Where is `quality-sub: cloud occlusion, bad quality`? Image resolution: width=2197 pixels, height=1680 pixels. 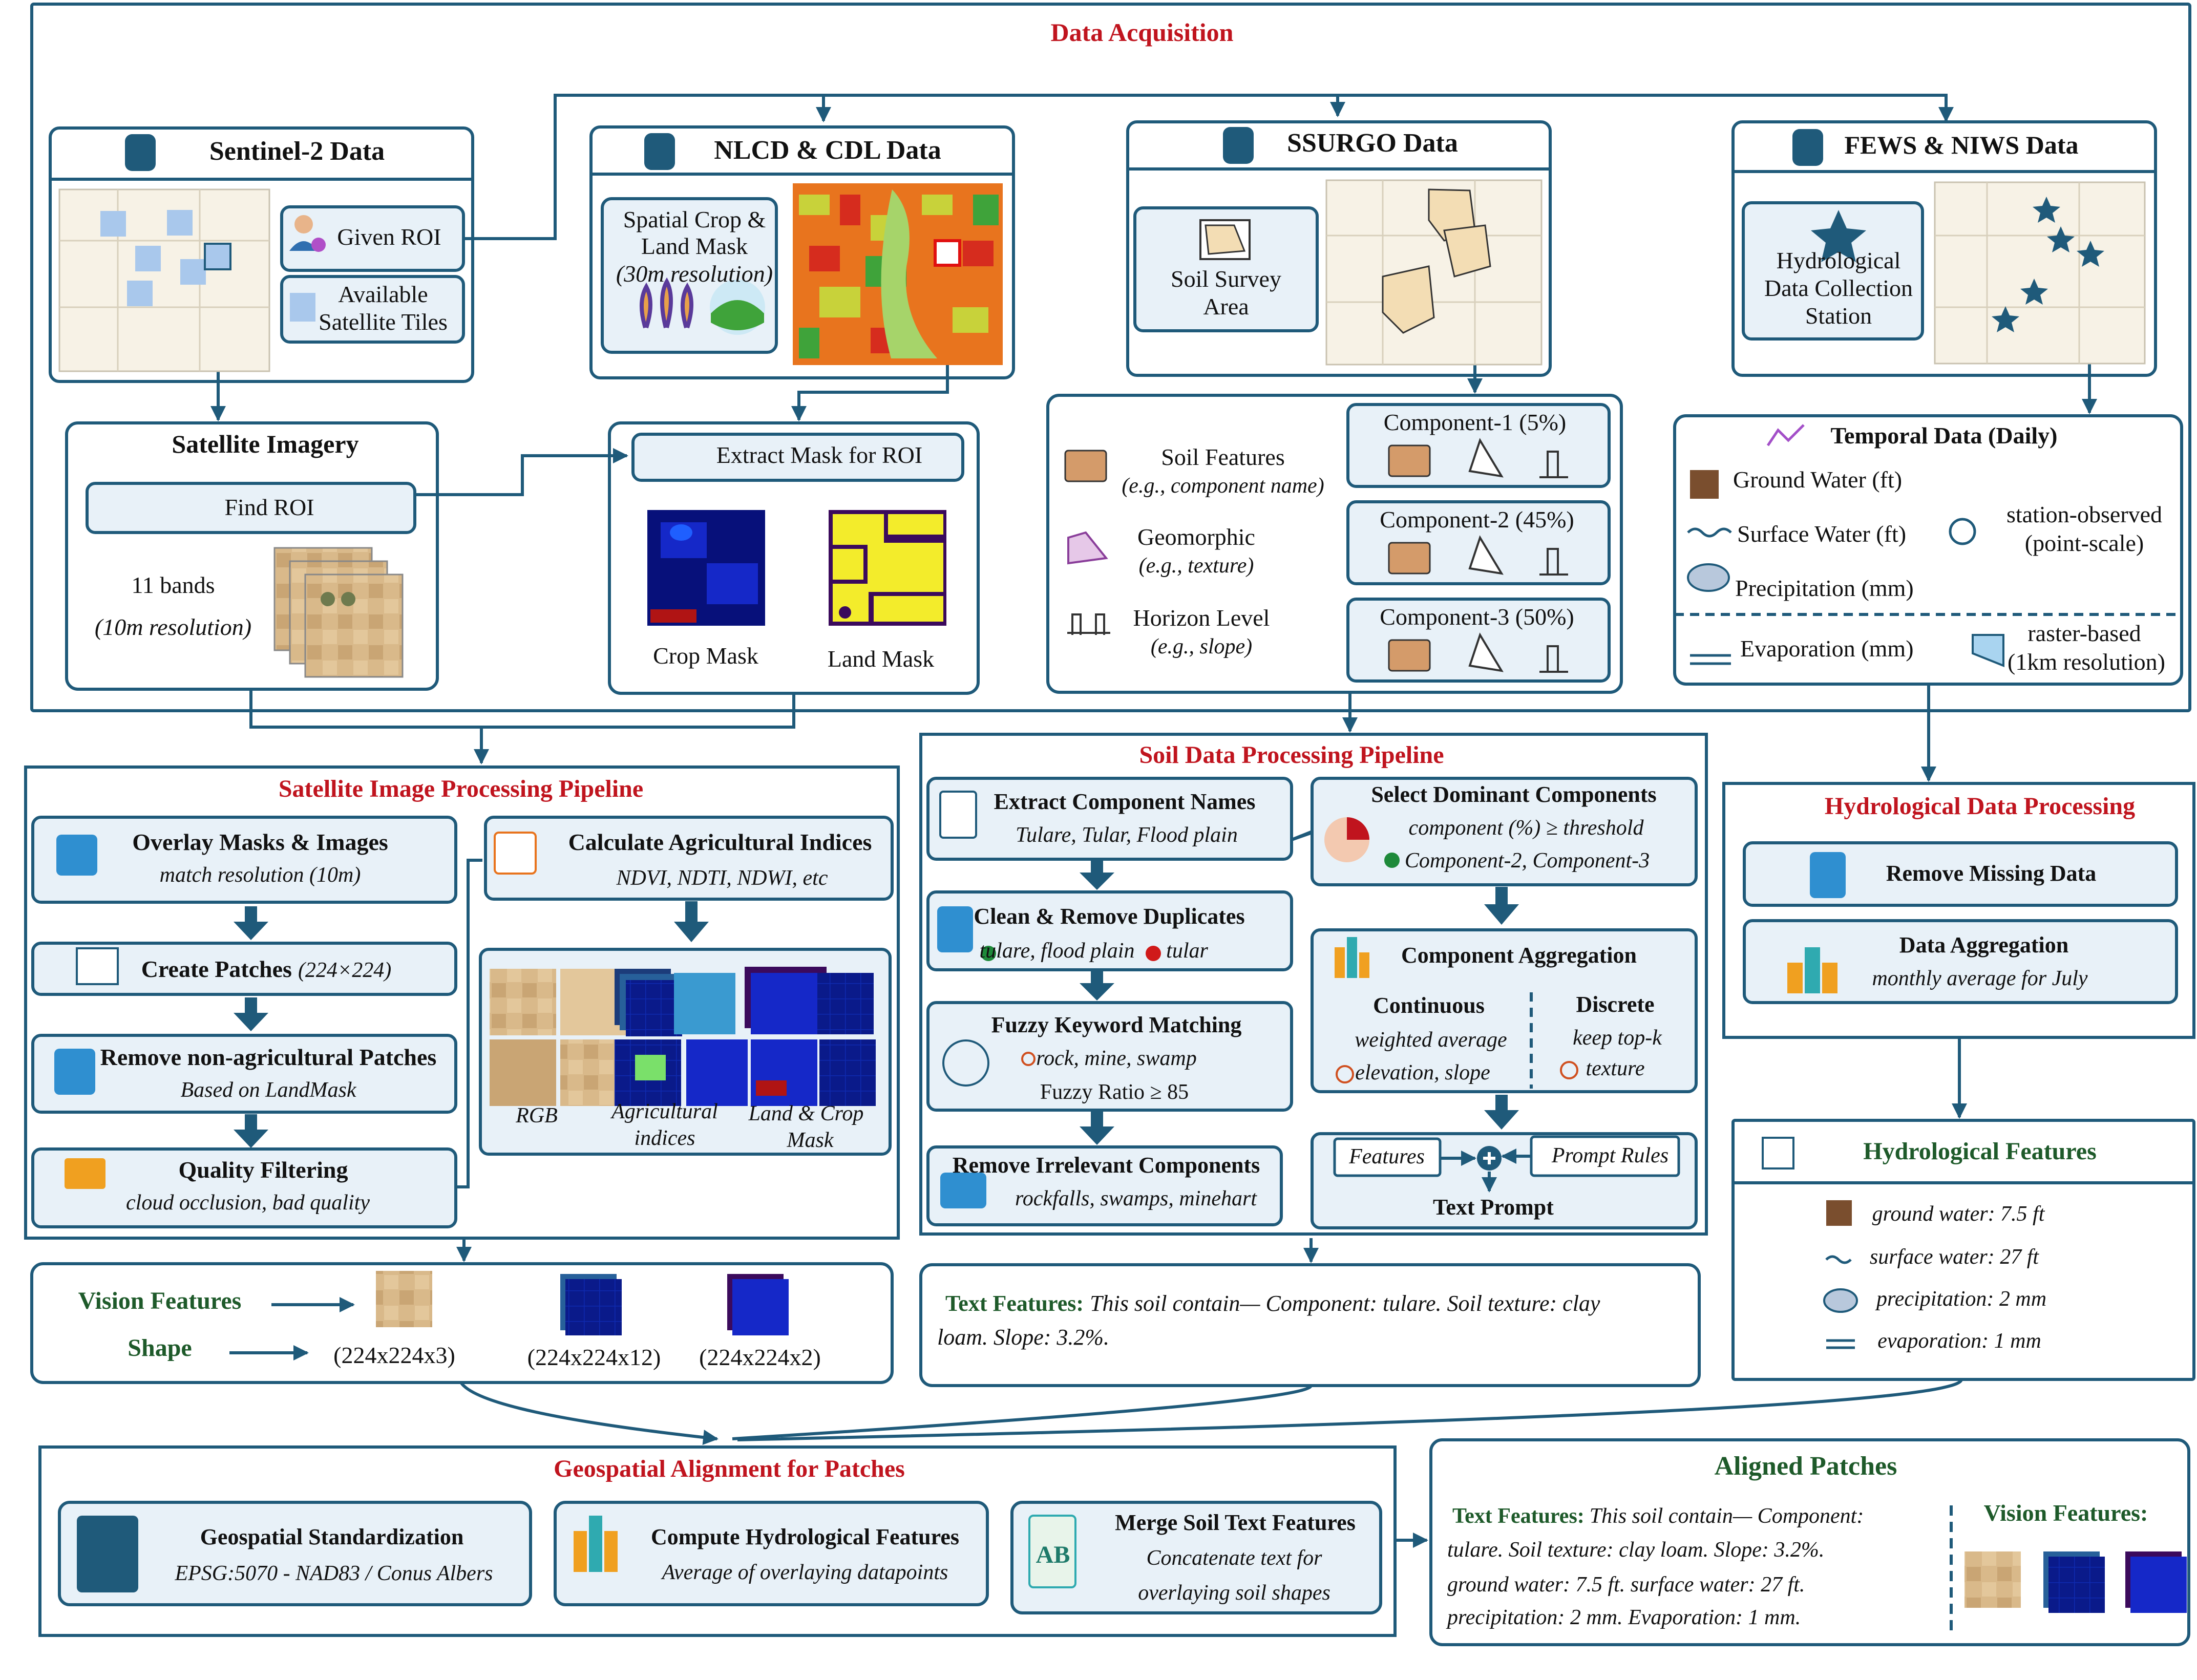
quality-sub: cloud occlusion, bad quality is located at coordinates (248, 1203).